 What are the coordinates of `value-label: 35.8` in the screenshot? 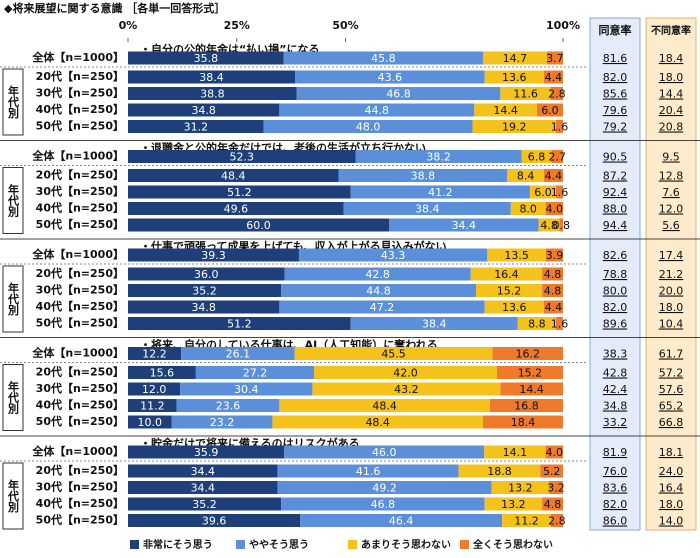 It's located at (206, 58).